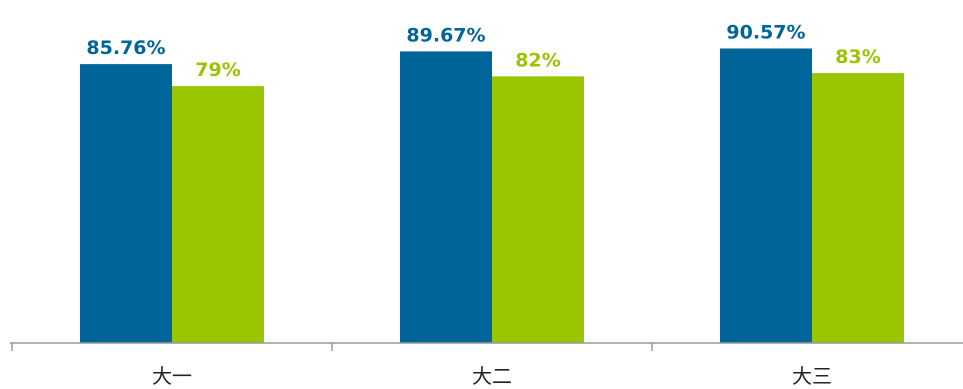  I want to click on category-label: 大二, so click(492, 376).